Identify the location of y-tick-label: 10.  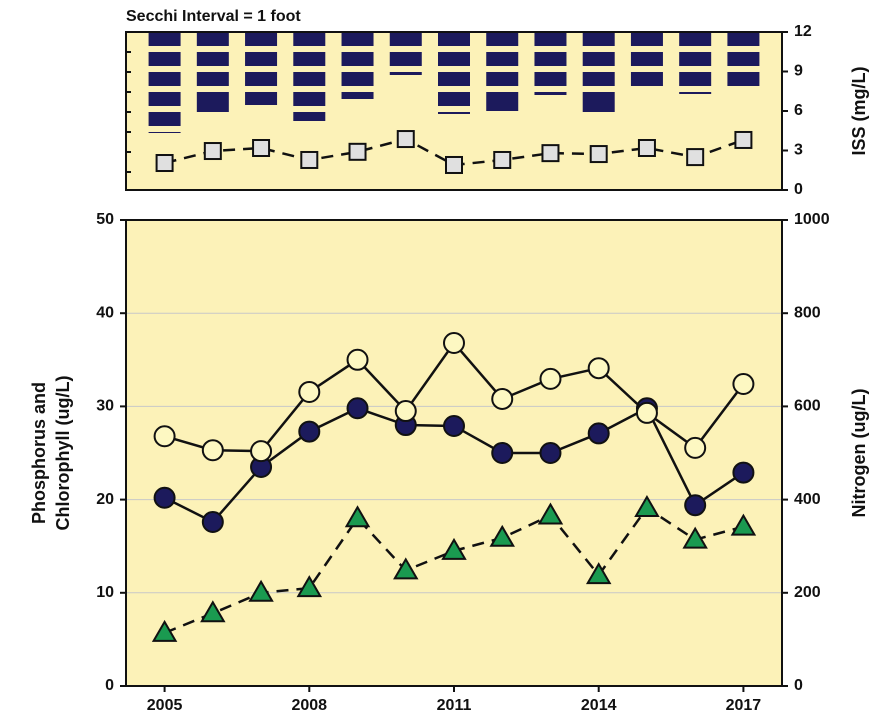
(105, 592).